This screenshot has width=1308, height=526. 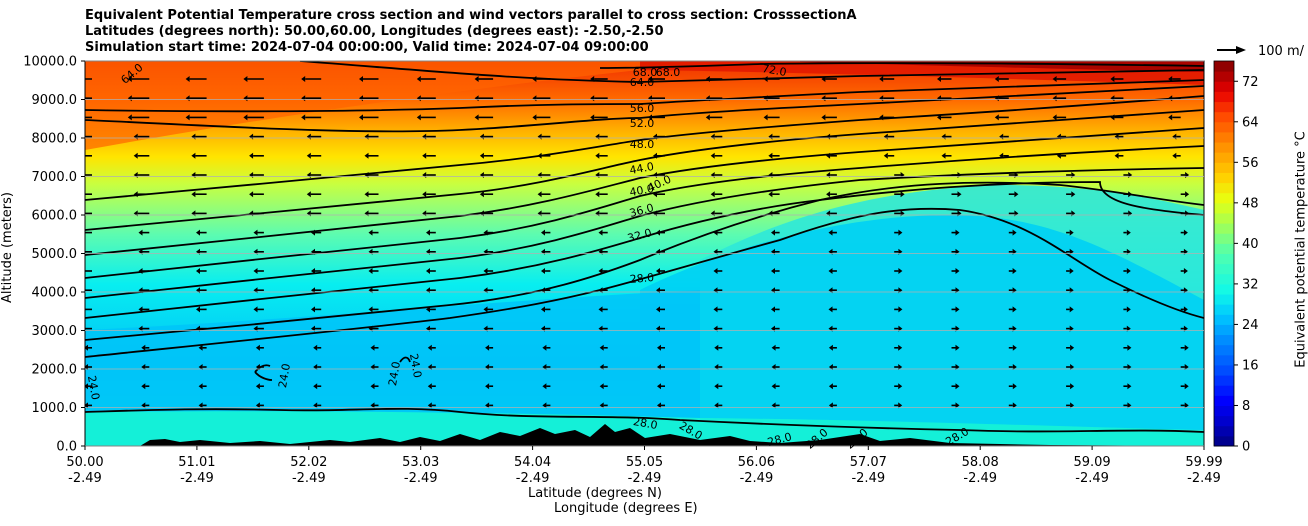 I want to click on y-tick-label: 2000.0, so click(x=55, y=370).